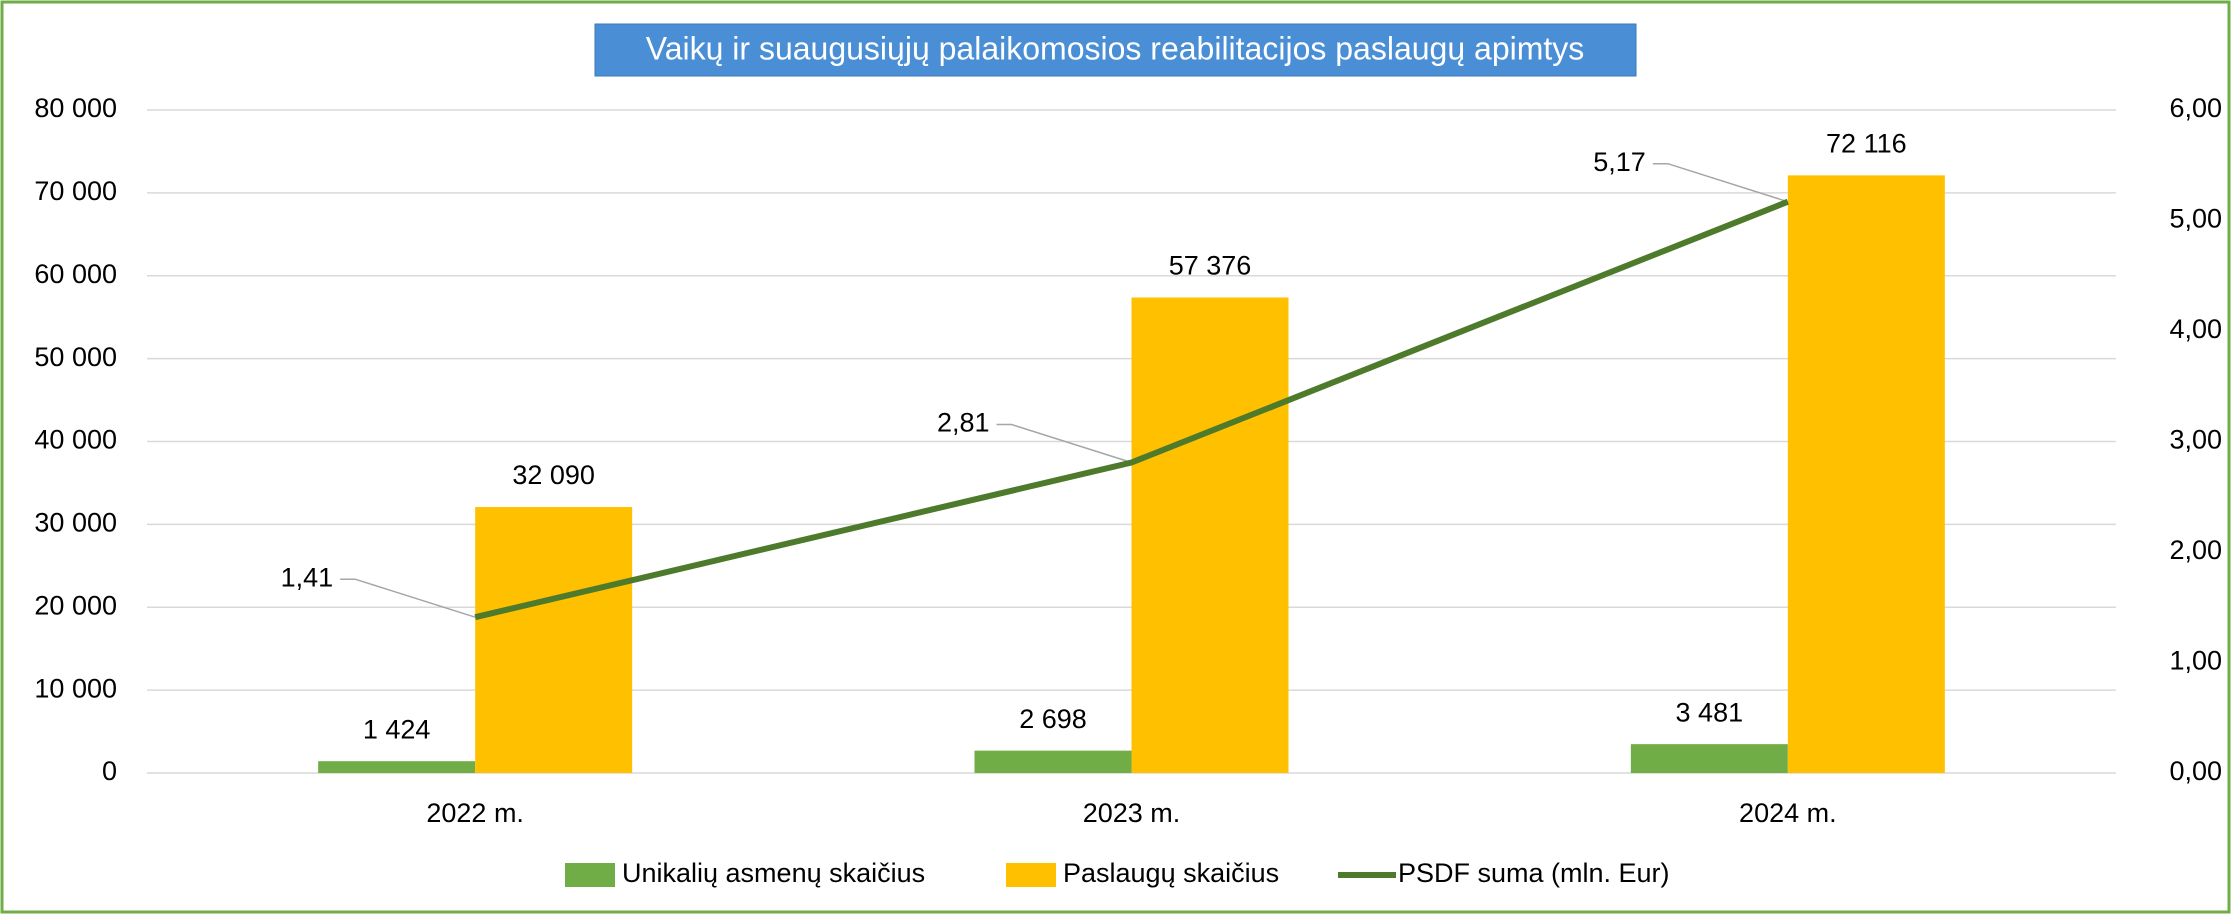  Describe the element at coordinates (397, 729) in the screenshot. I see `data-label: 1 424` at that location.